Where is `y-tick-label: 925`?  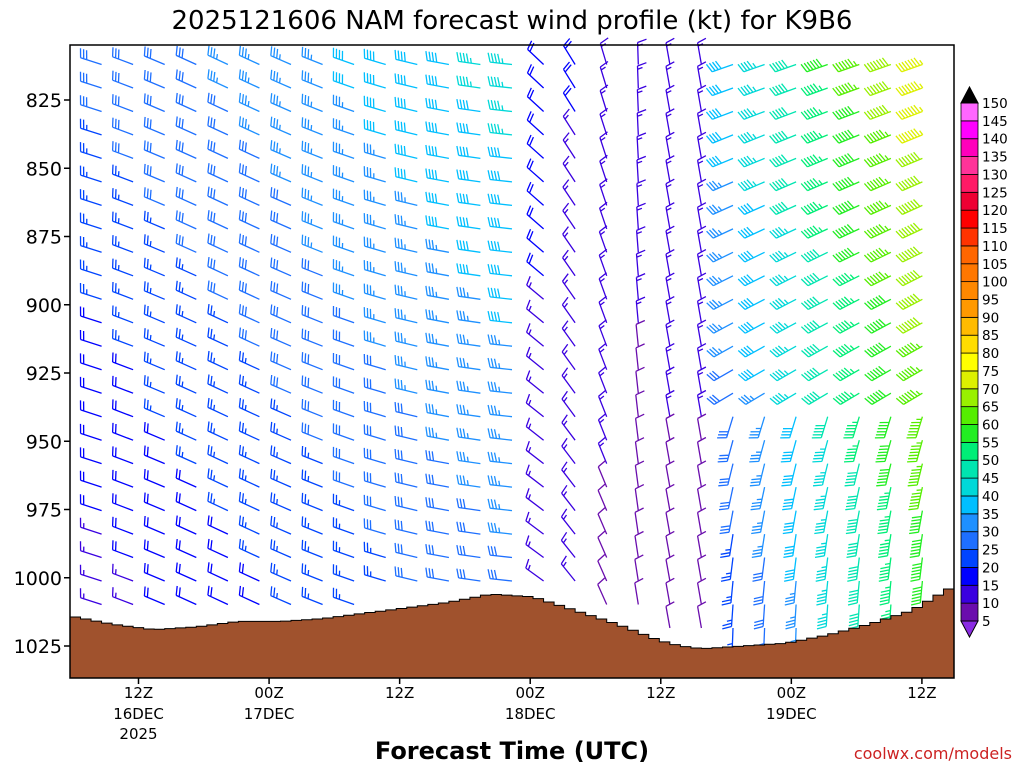 y-tick-label: 925 is located at coordinates (44, 374).